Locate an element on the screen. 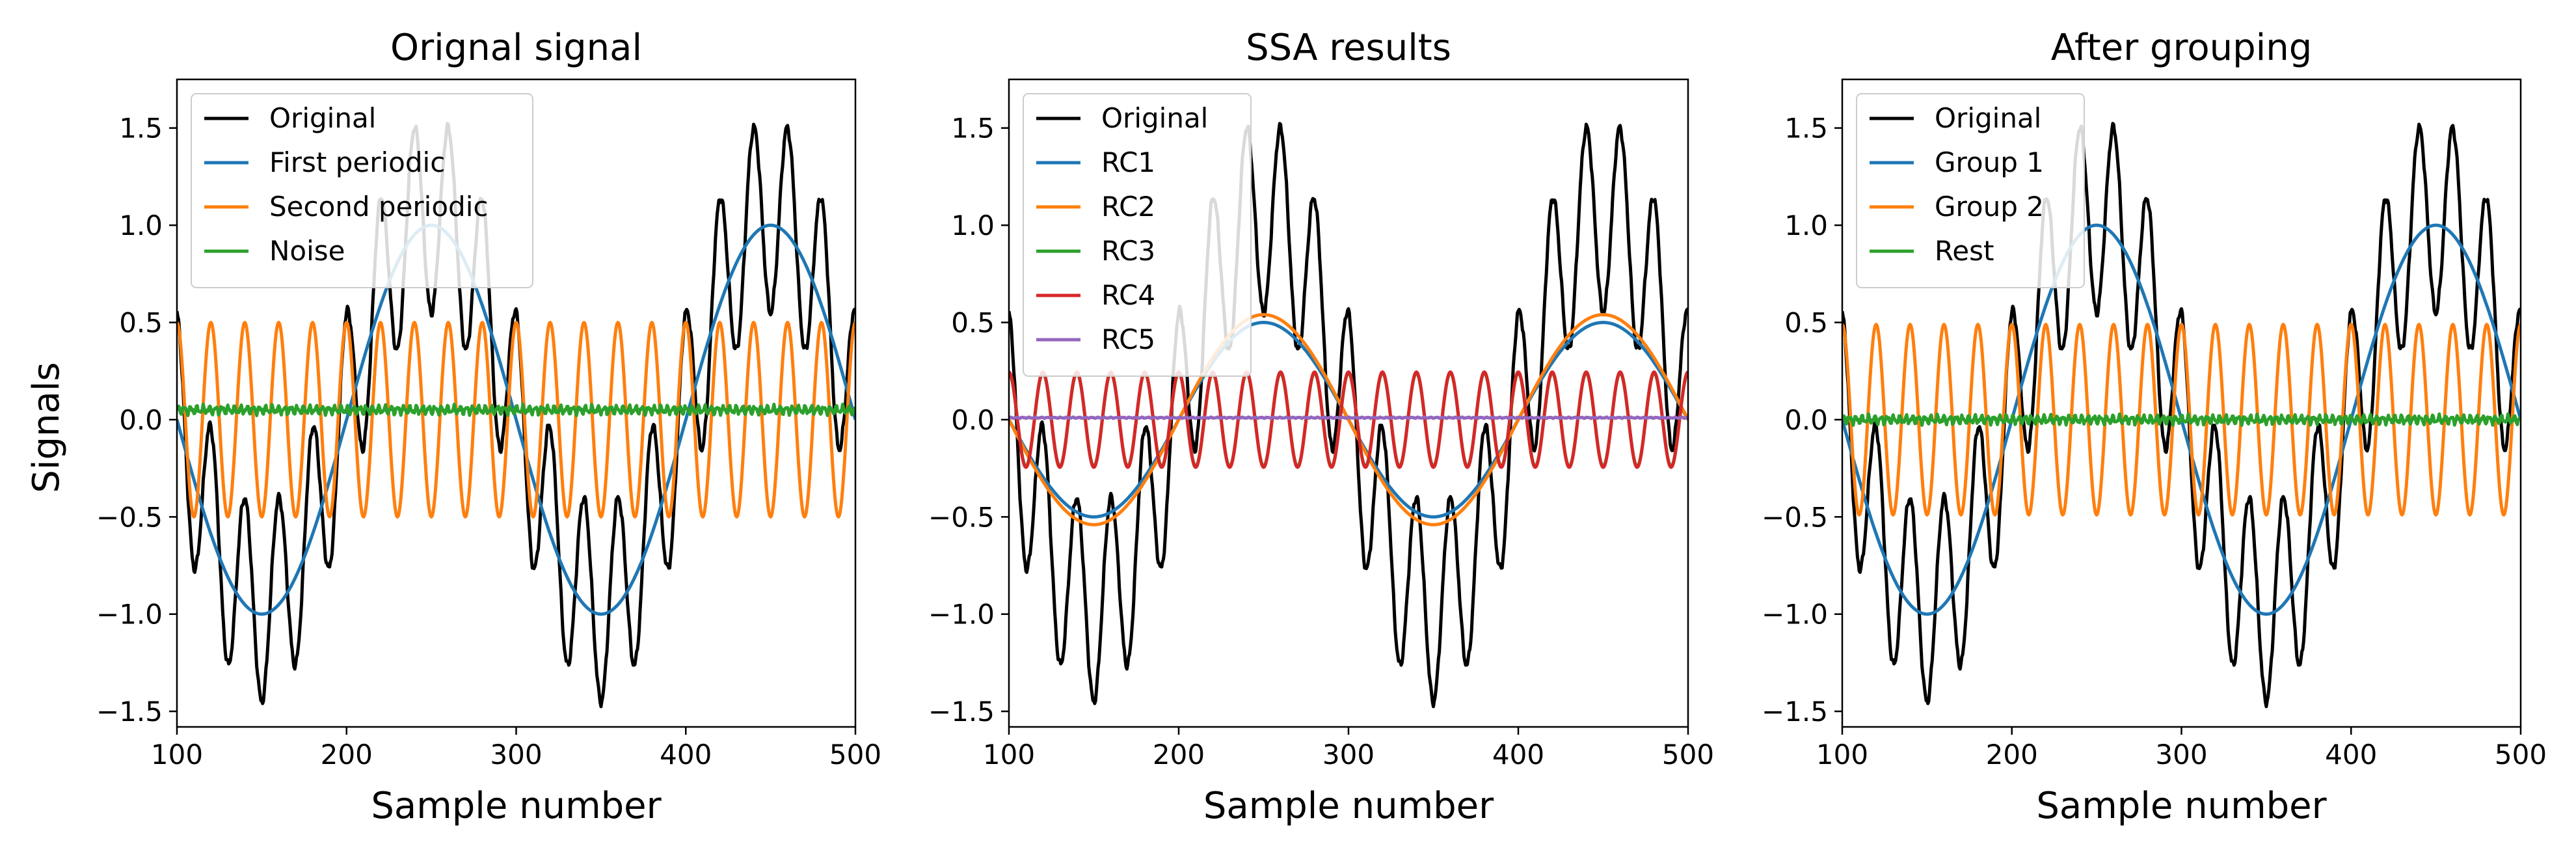 The width and height of the screenshot is (2576, 859). legend: Original RC1 RC2 RC3 RC4 RC5 is located at coordinates (1137, 235).